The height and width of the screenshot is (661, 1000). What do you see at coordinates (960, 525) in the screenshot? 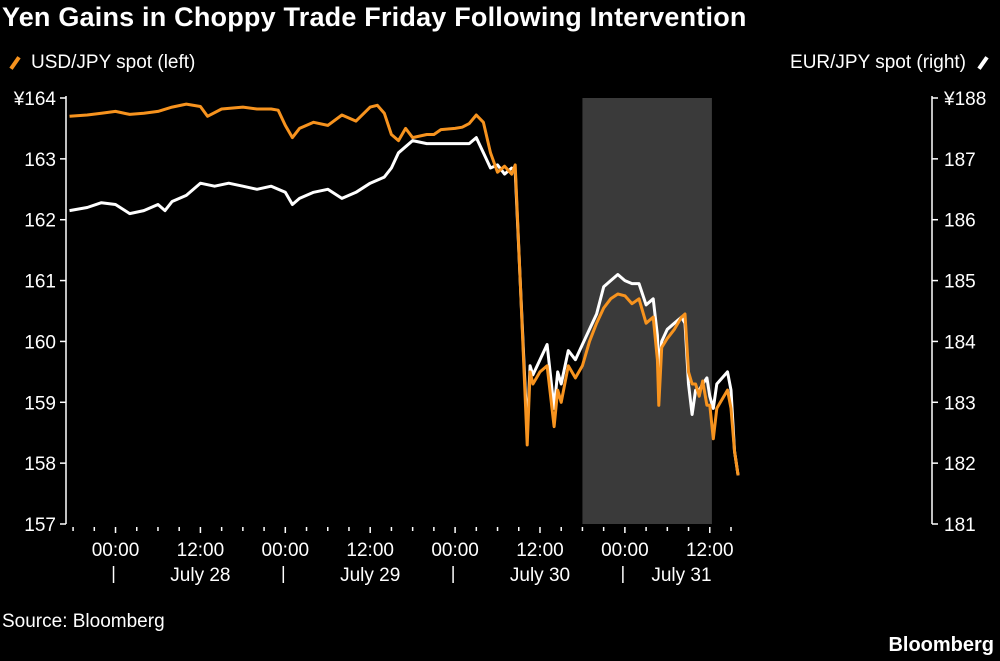
I see `right-tick-label: 181` at bounding box center [960, 525].